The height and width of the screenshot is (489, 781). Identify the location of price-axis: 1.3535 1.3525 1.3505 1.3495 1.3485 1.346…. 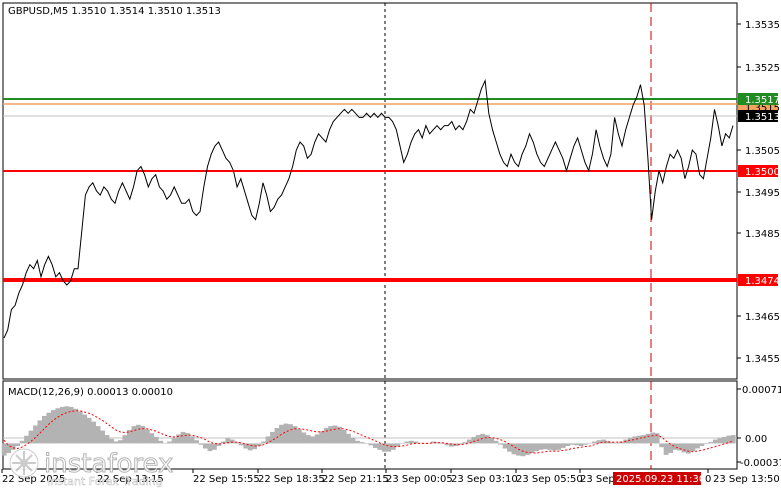
(758, 192).